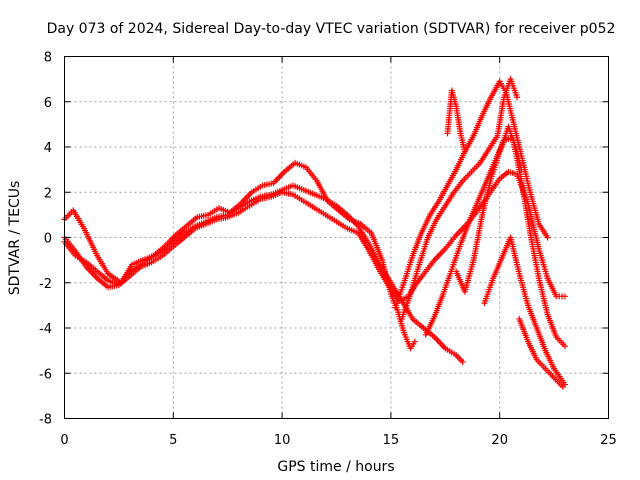  Describe the element at coordinates (48, 193) in the screenshot. I see `y-tick-label: 2` at that location.